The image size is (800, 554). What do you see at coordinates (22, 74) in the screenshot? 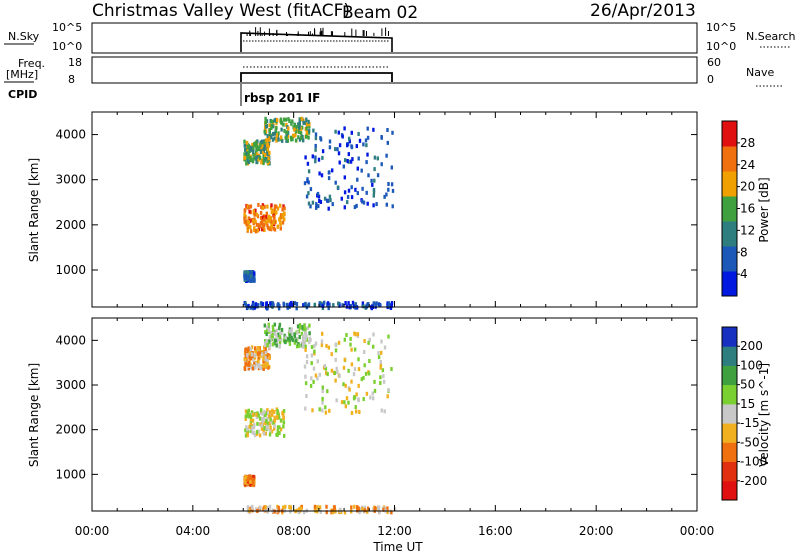
I see `freq-label-line2: [MHz]` at bounding box center [22, 74].